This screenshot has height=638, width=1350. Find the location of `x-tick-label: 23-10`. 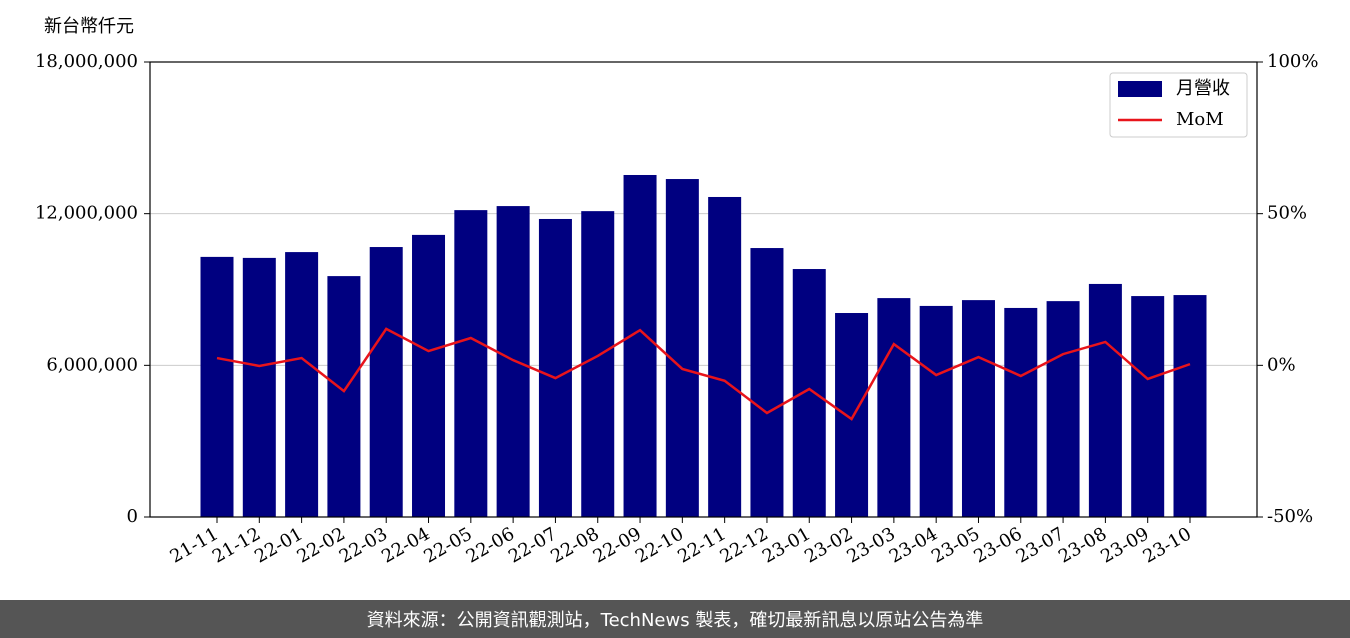

x-tick-label: 23-10 is located at coordinates (1167, 545).